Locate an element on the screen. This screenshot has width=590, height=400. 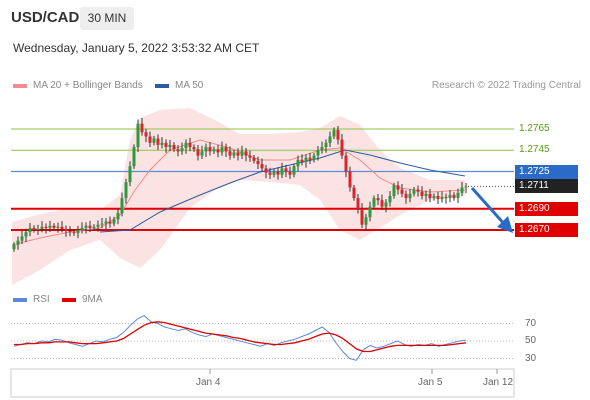
ma50-label: MA 50 is located at coordinates (189, 85).